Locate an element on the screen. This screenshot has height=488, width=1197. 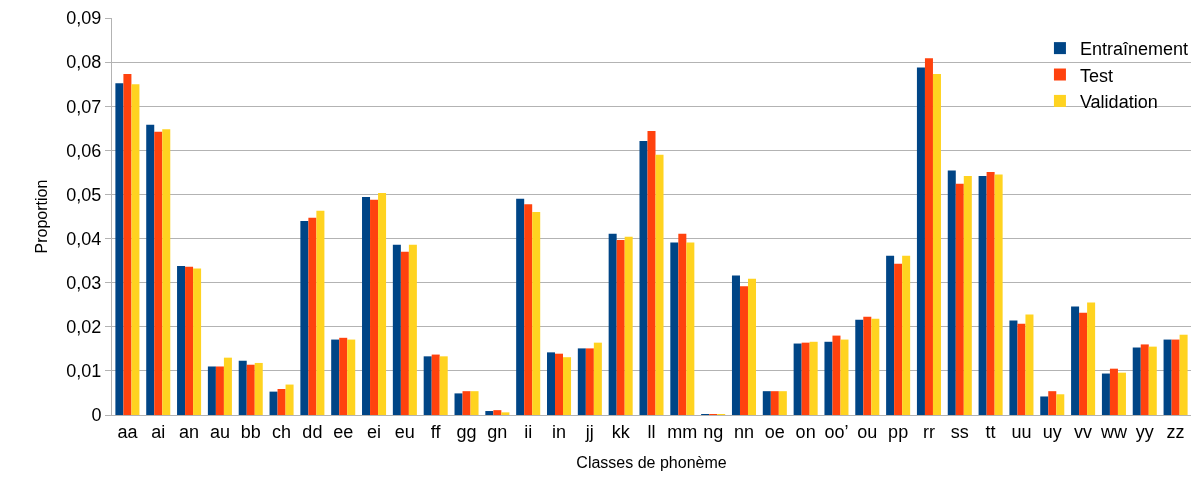
x-tick-label: jj is located at coordinates (589, 431).